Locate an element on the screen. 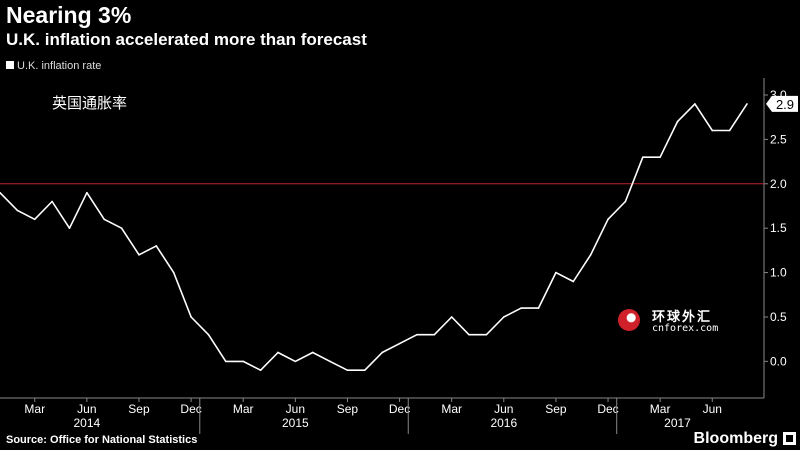  y-tick-label: 1.0 is located at coordinates (778, 273).